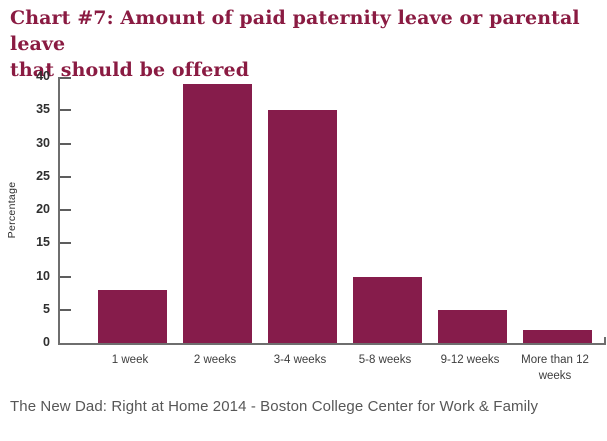 The width and height of the screenshot is (607, 441). Describe the element at coordinates (605, 340) in the screenshot. I see `x-axis-end-tick` at that location.